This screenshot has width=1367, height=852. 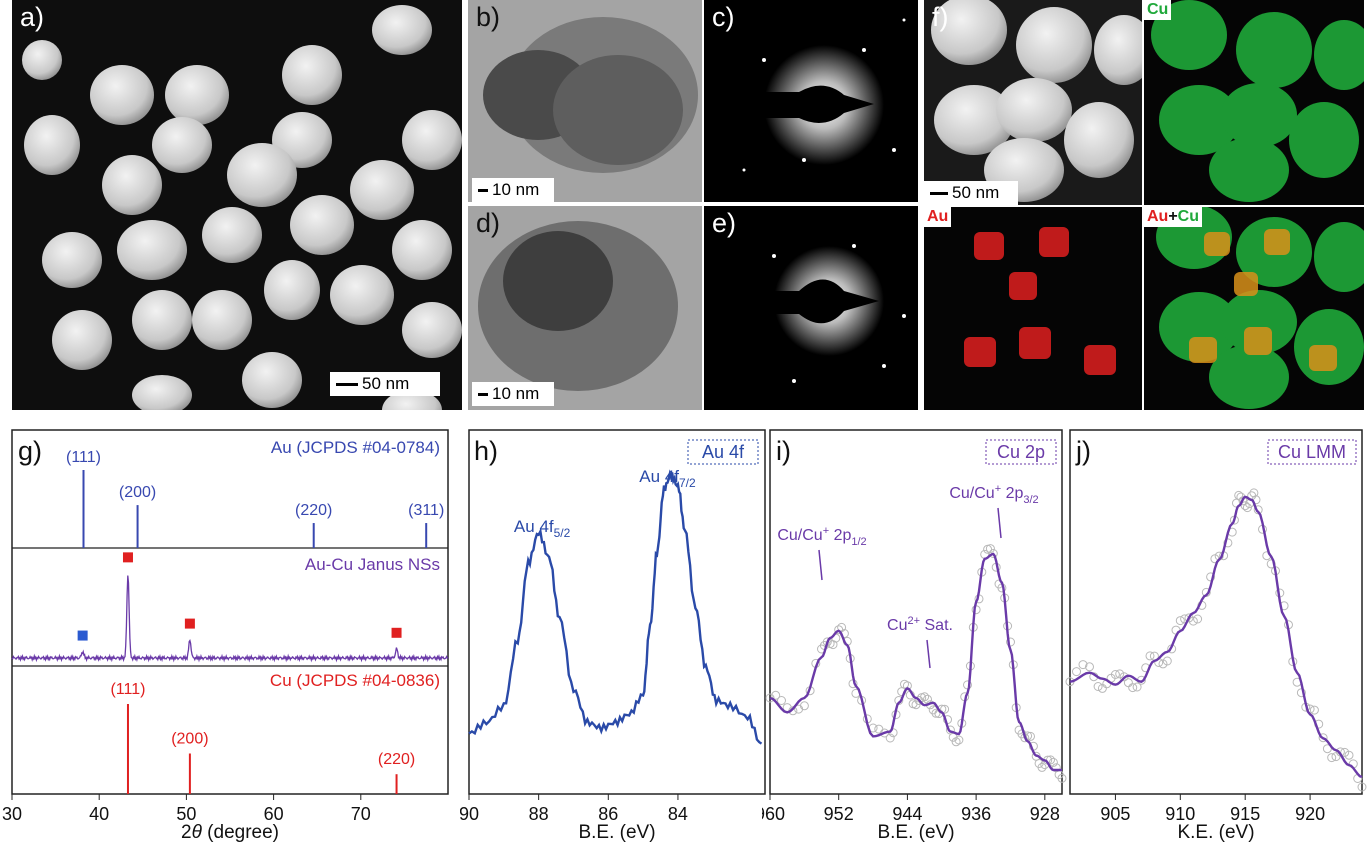 What do you see at coordinates (821, 536) in the screenshot?
I see `peak-annotation: Cu/Cu+ 2p1/2` at bounding box center [821, 536].